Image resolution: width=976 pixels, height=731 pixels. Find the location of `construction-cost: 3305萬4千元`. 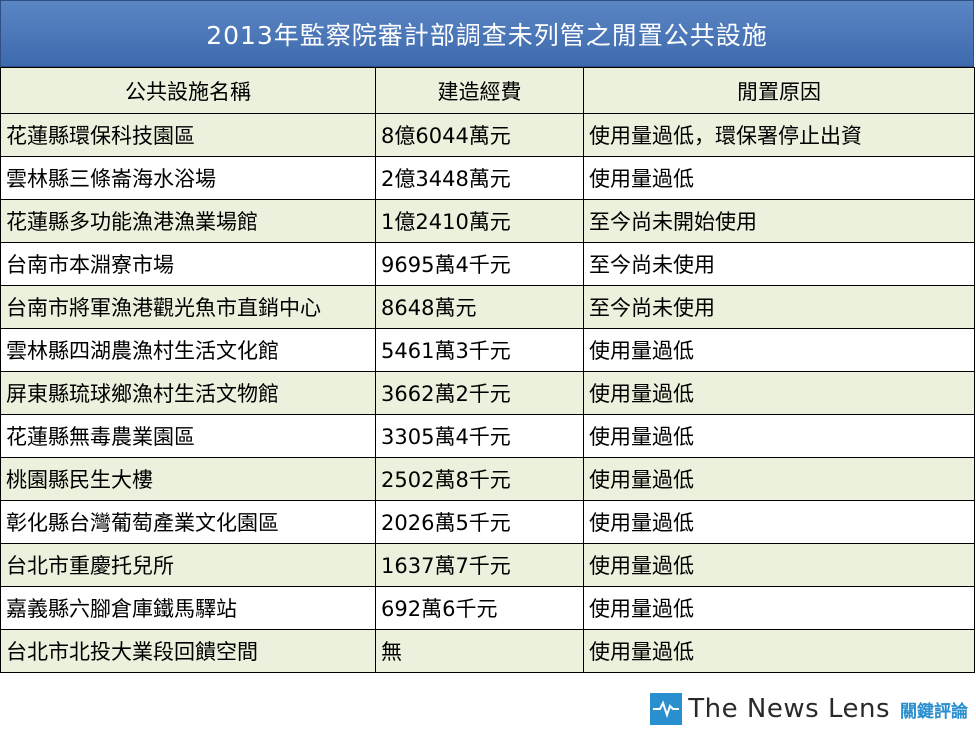

construction-cost: 3305萬4千元 is located at coordinates (479, 436).